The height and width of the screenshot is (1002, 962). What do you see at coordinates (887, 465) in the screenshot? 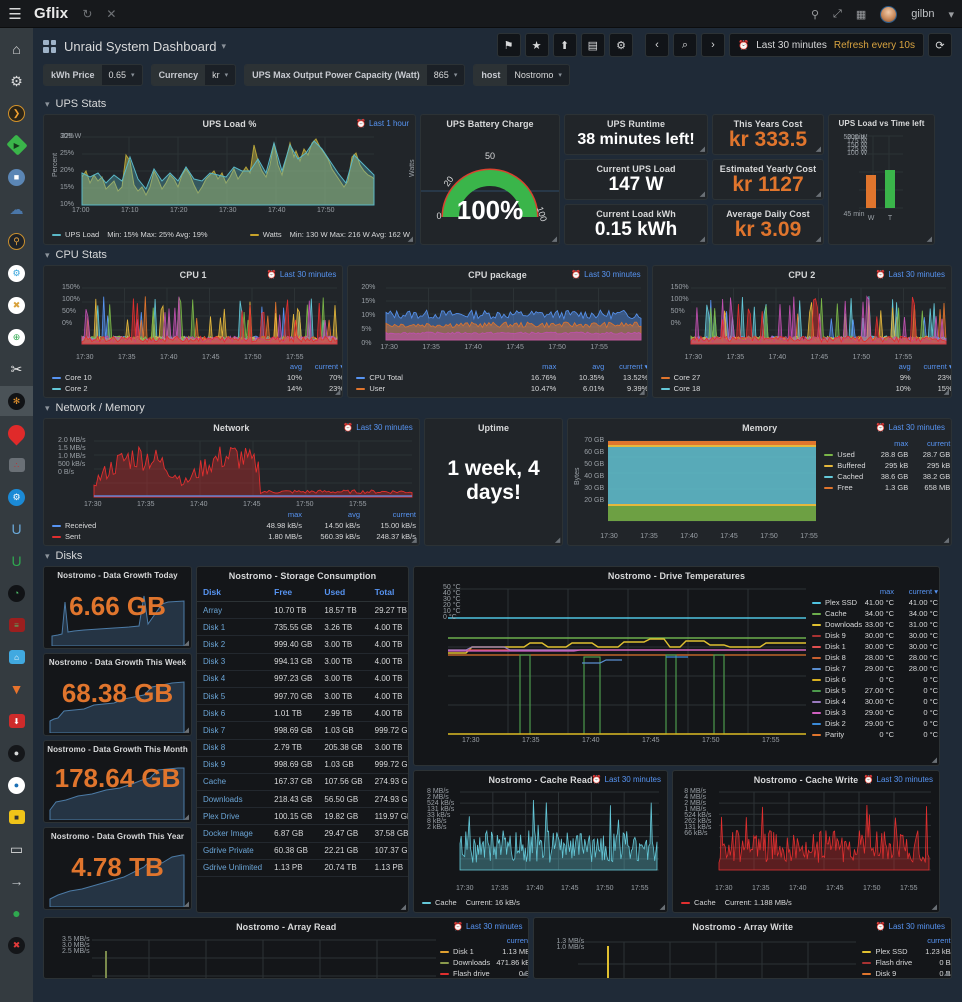
I see `legend-item: Buffered 295 kB 295 kB` at bounding box center [887, 465].